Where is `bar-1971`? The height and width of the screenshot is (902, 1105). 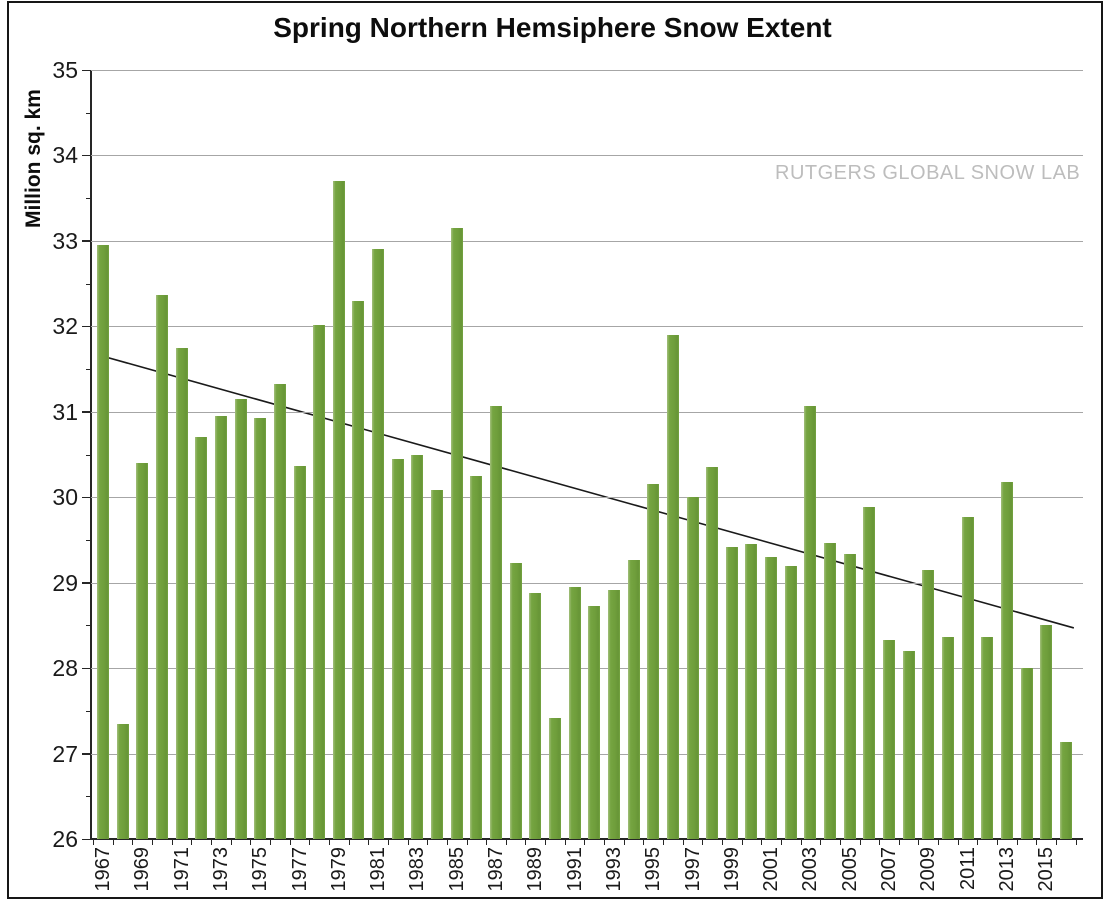
bar-1971 is located at coordinates (181, 593).